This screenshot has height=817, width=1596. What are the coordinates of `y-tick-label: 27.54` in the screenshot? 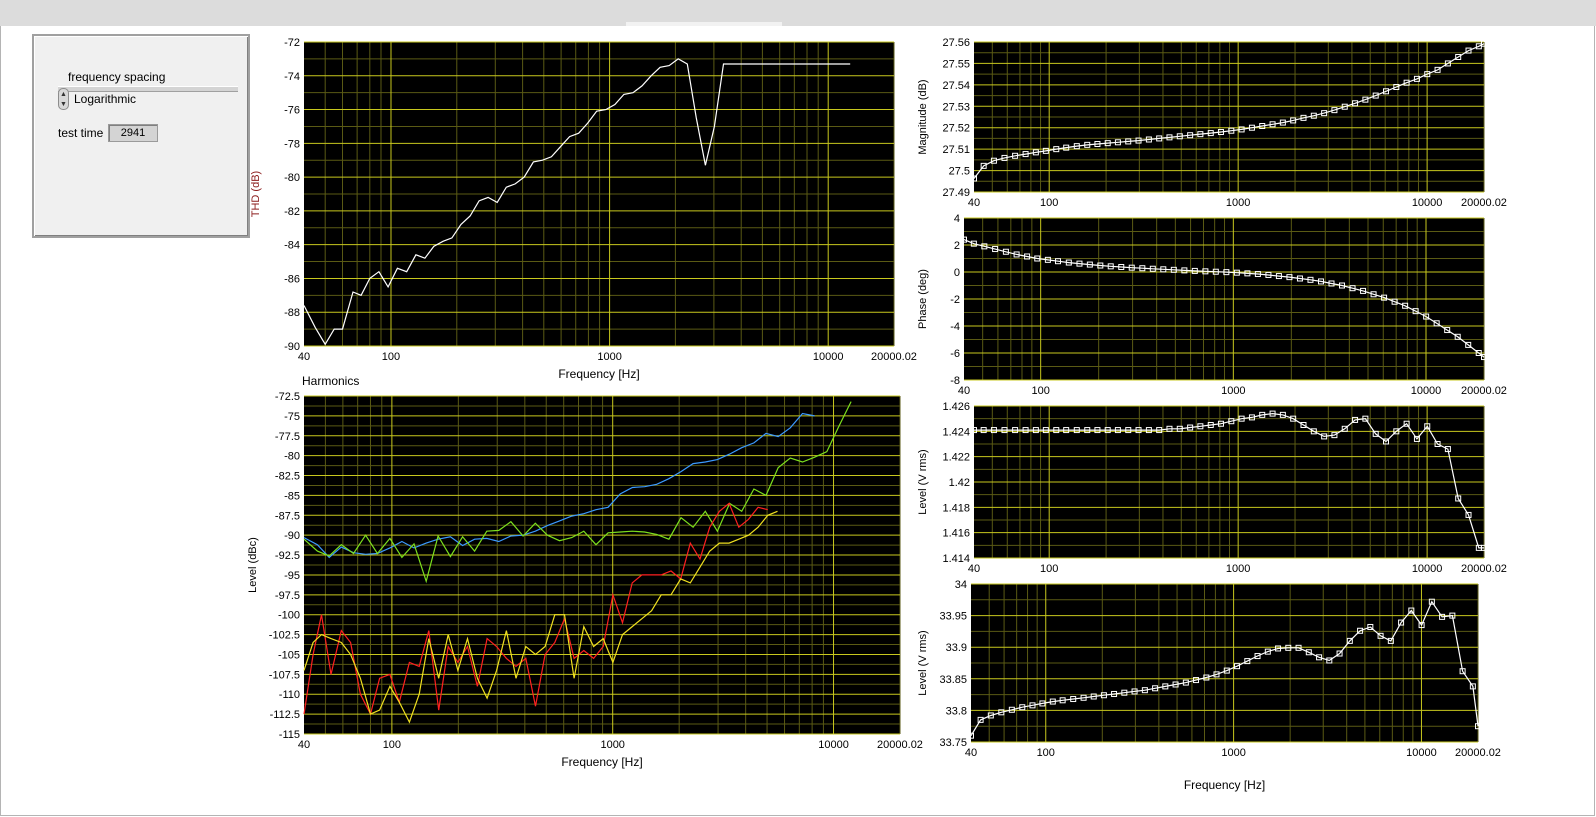 It's located at (956, 86).